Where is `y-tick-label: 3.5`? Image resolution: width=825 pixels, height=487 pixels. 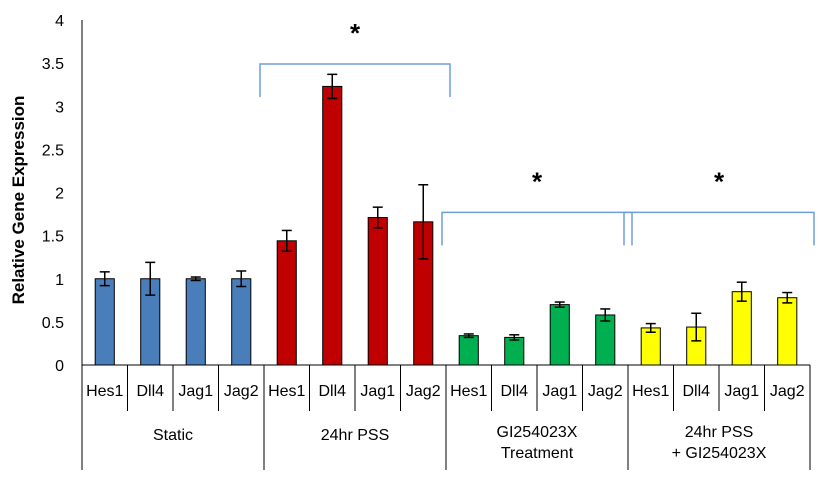
y-tick-label: 3.5 is located at coordinates (53, 64).